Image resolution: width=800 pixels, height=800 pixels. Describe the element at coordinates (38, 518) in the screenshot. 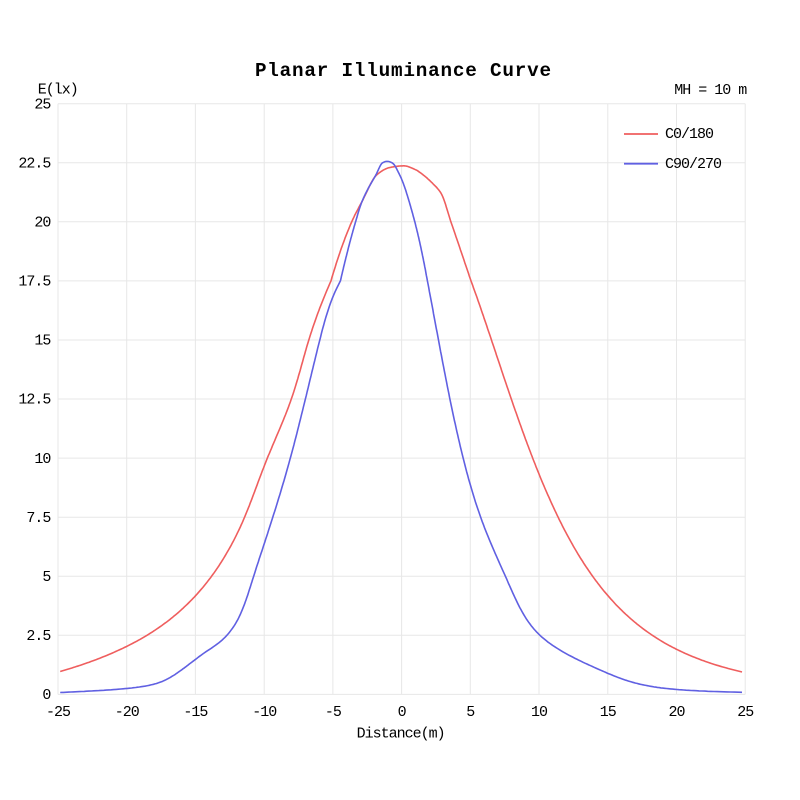

I see `svg-text: 7.5` at that location.